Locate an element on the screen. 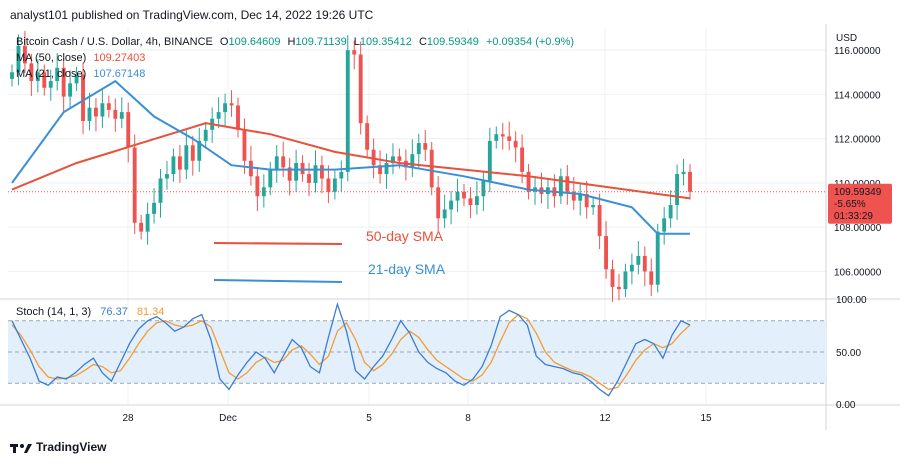  legend-ma21-row: MA (21, close) 107.67148 is located at coordinates (297, 74).